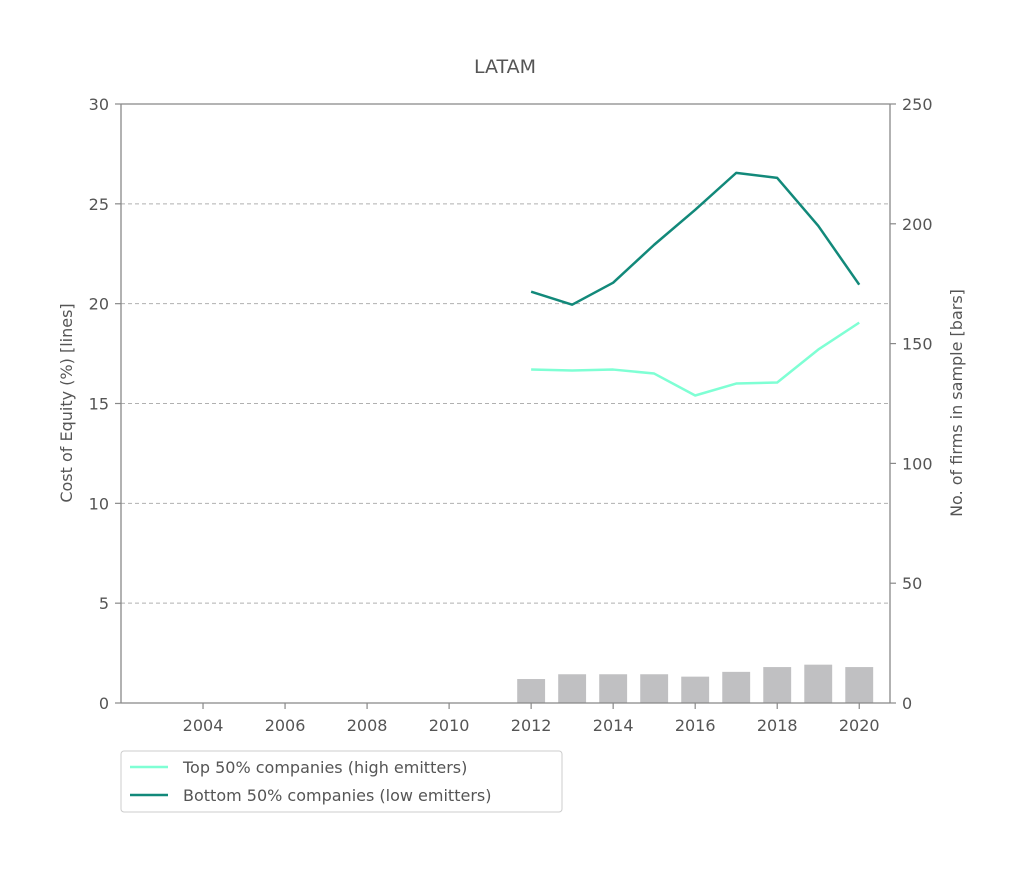 Image resolution: width=1024 pixels, height=874 pixels. Describe the element at coordinates (104, 603) in the screenshot. I see `y-tick-label-left: 5` at that location.